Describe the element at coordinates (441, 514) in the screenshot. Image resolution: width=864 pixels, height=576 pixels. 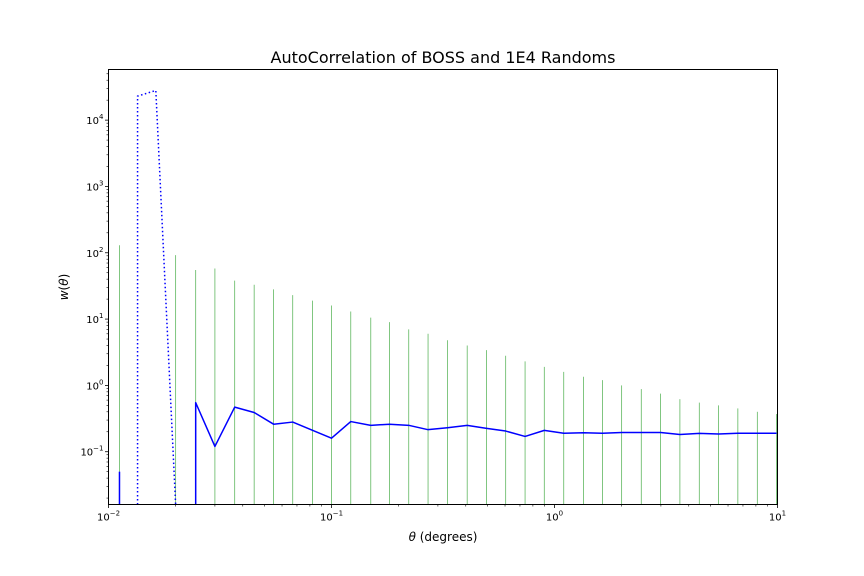
I see `x-axis-ticks: 10⁻² 10⁻¹ 10⁰ 10¹` at that location.